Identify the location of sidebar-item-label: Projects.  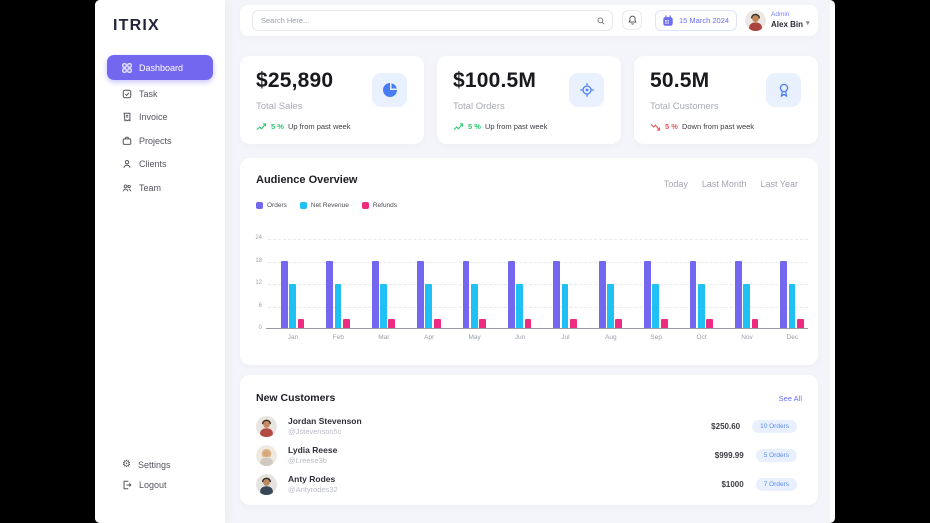
(155, 140).